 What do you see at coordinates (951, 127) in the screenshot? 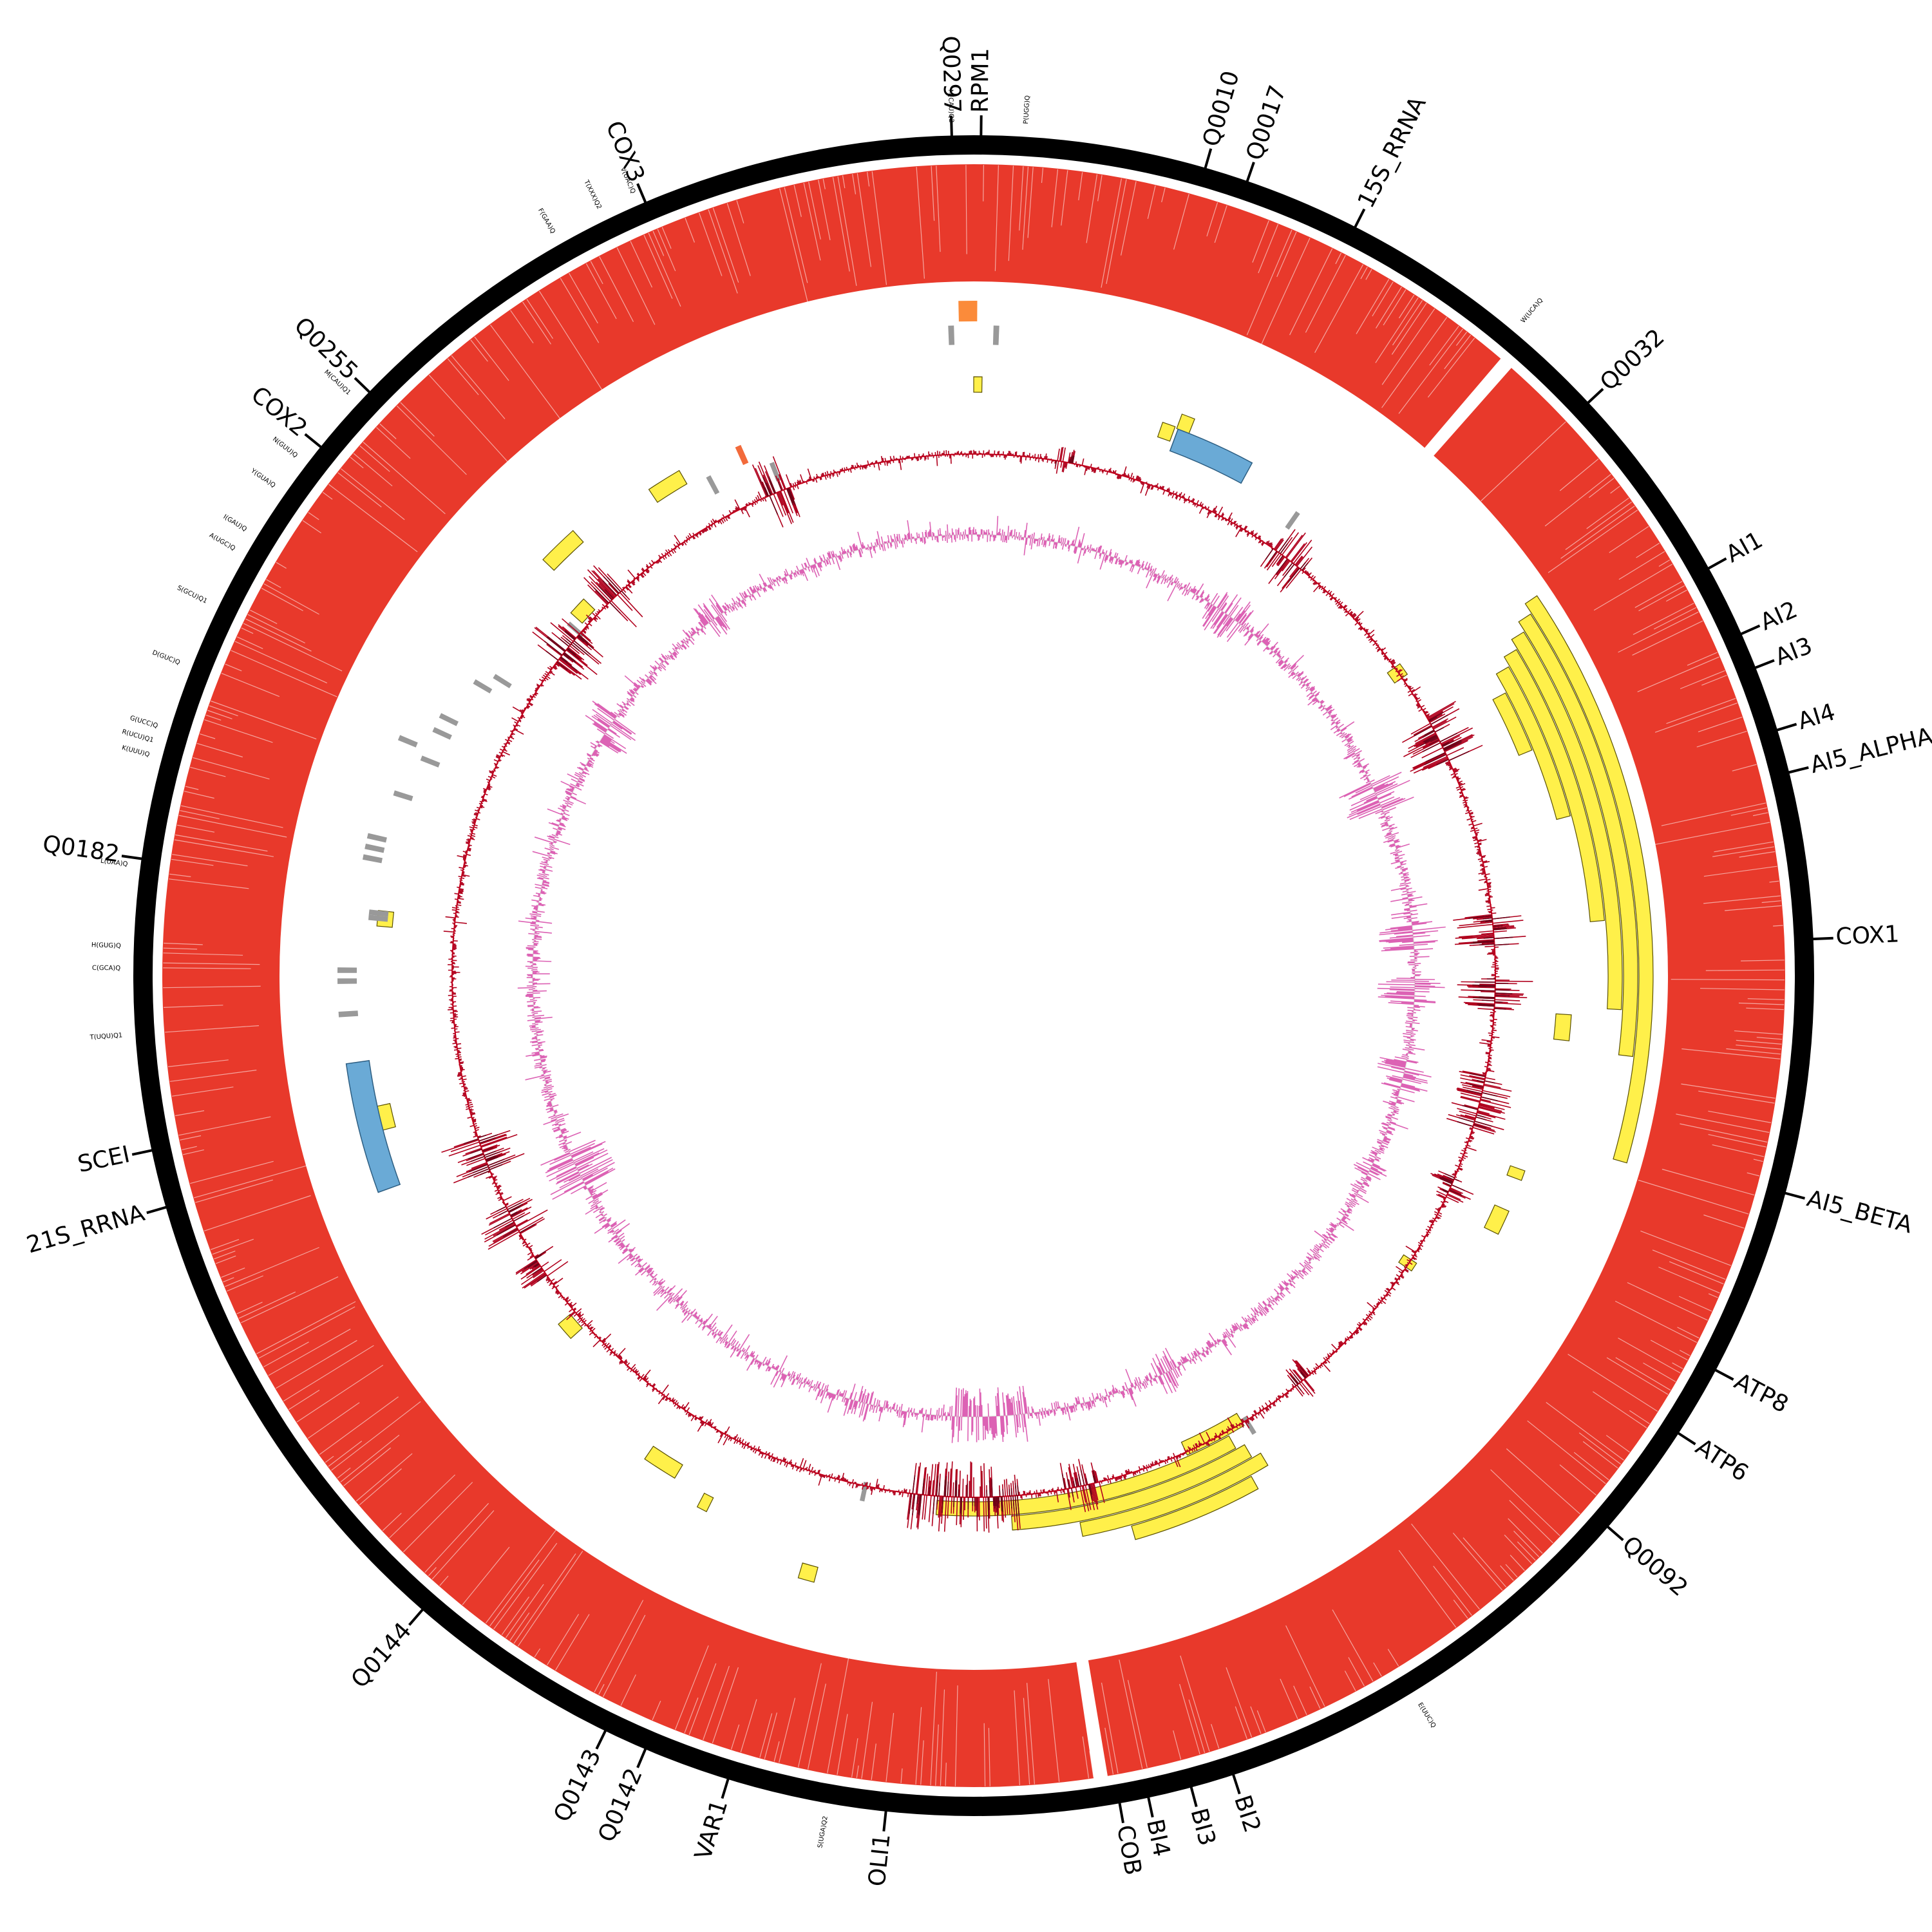
I see `tick-q0297` at bounding box center [951, 127].